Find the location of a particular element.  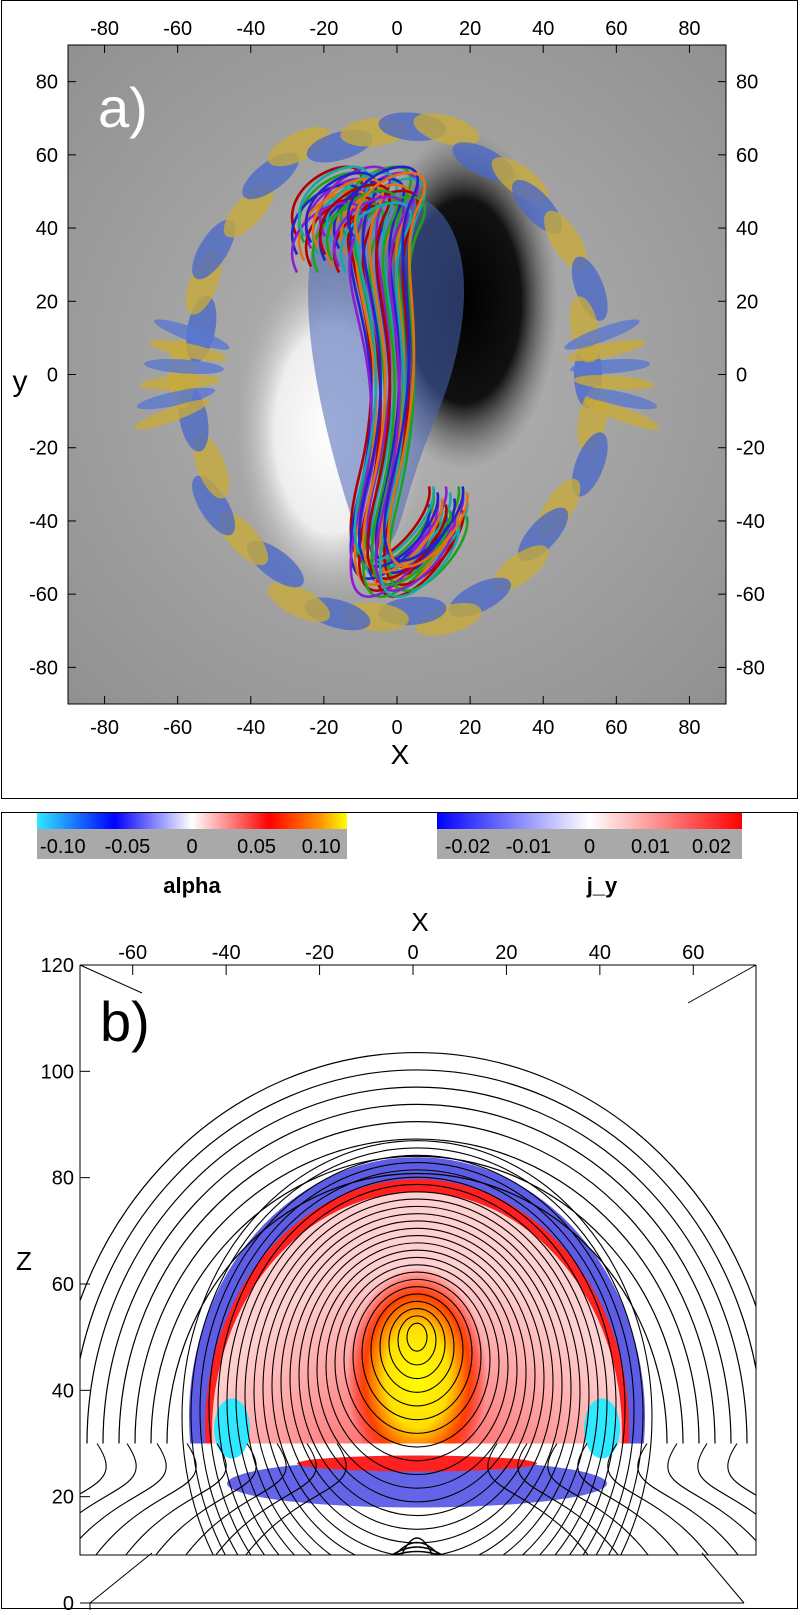

alpha-colorbar is located at coordinates (192, 818).